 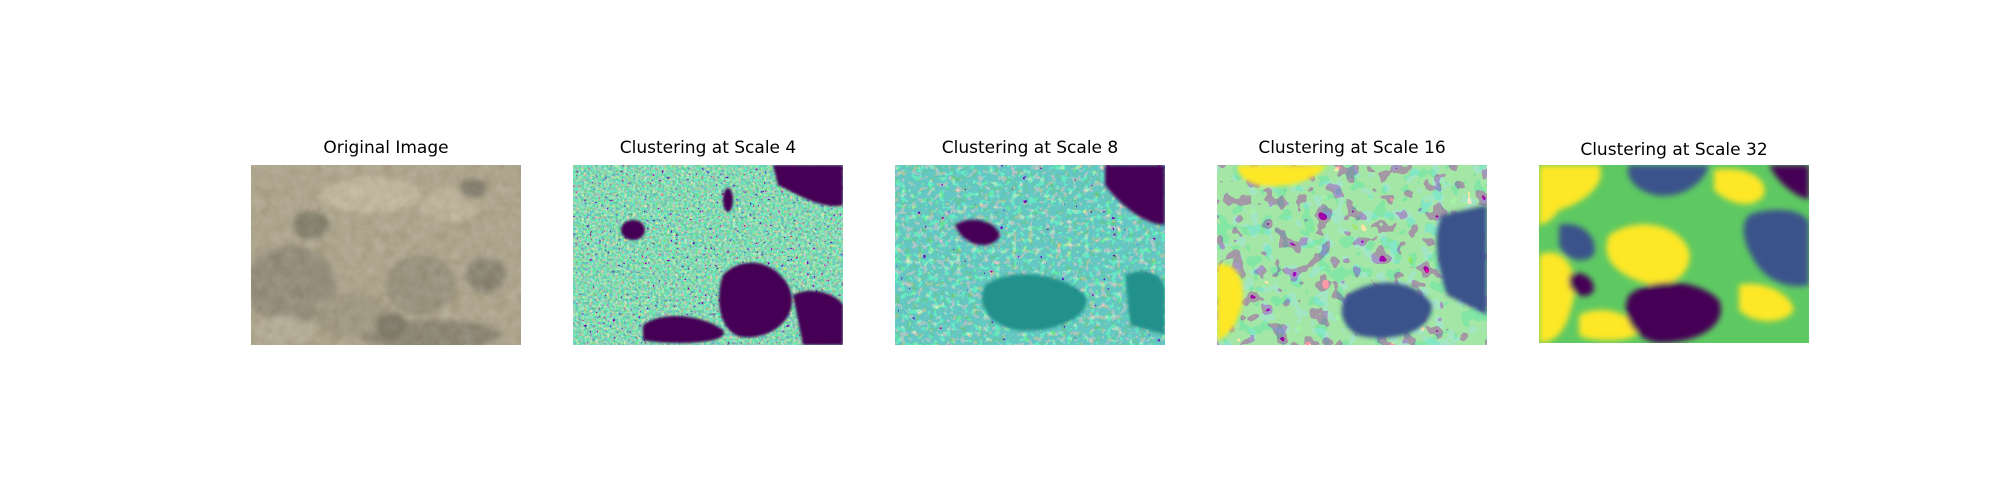 What do you see at coordinates (1674, 150) in the screenshot?
I see `panel-title: Clustering at Scale 32` at bounding box center [1674, 150].